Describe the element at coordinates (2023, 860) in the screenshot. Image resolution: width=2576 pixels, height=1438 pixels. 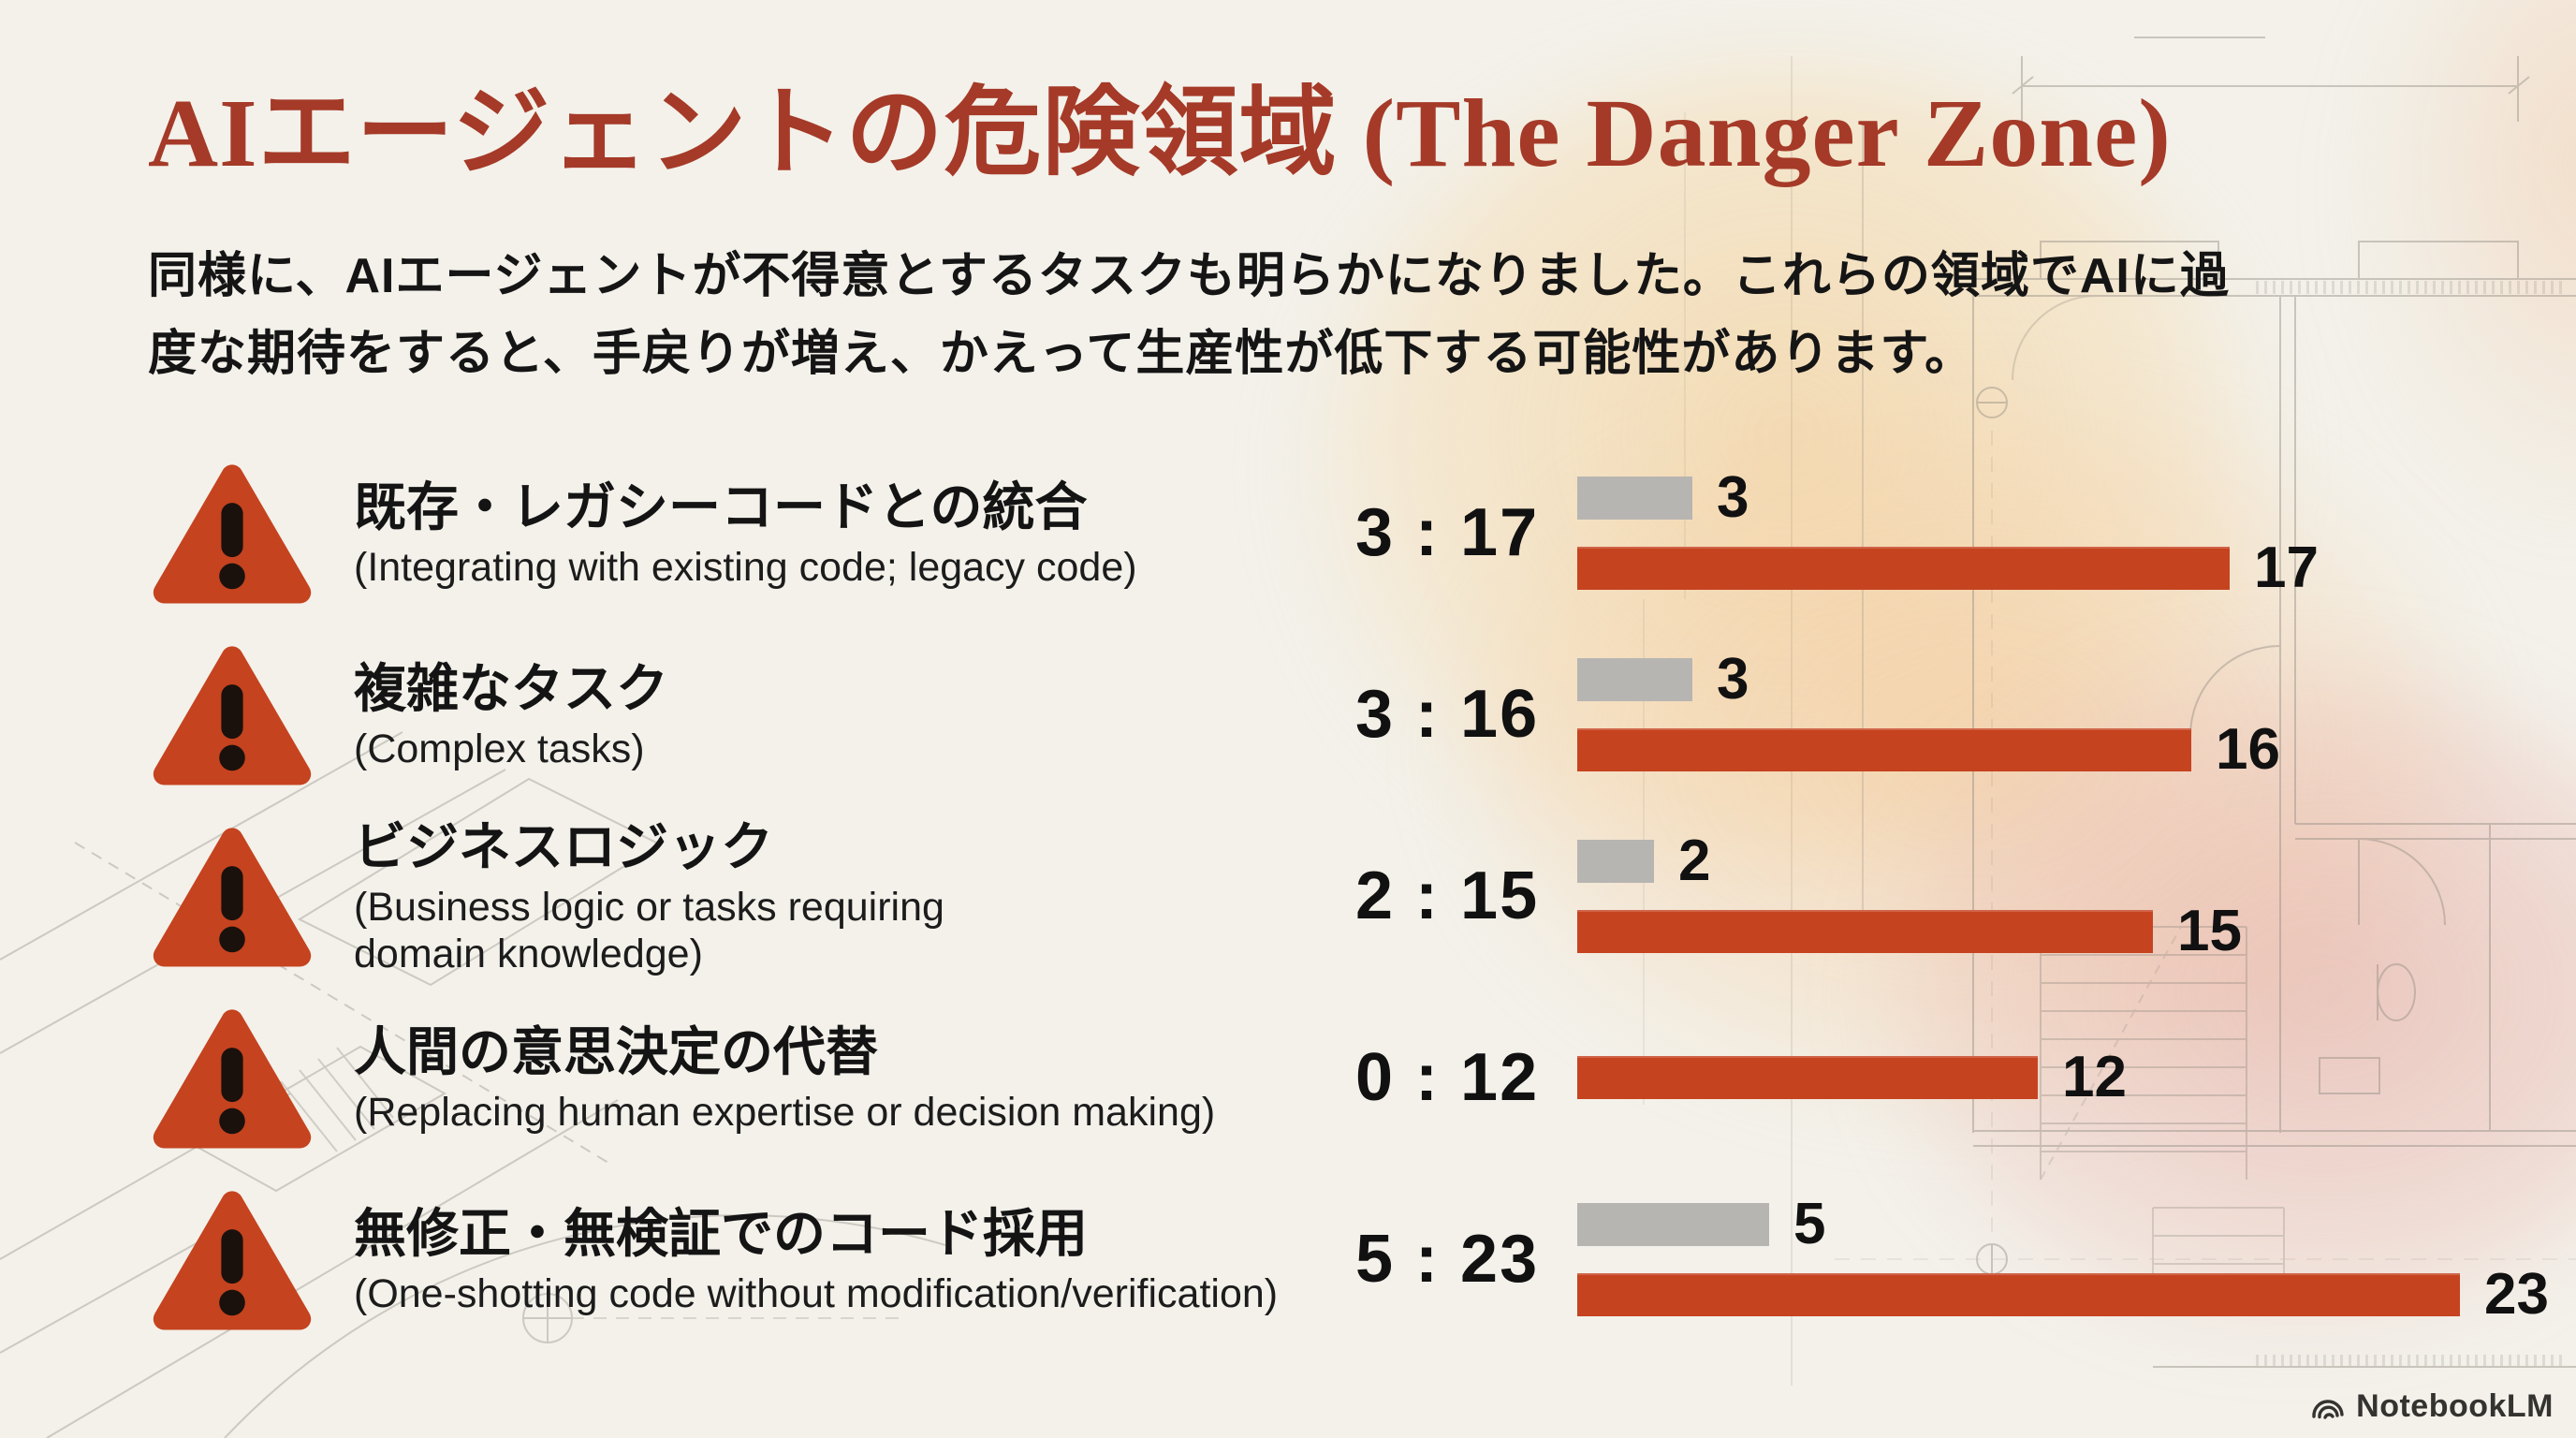
I see `gray-bar-line: 2` at that location.